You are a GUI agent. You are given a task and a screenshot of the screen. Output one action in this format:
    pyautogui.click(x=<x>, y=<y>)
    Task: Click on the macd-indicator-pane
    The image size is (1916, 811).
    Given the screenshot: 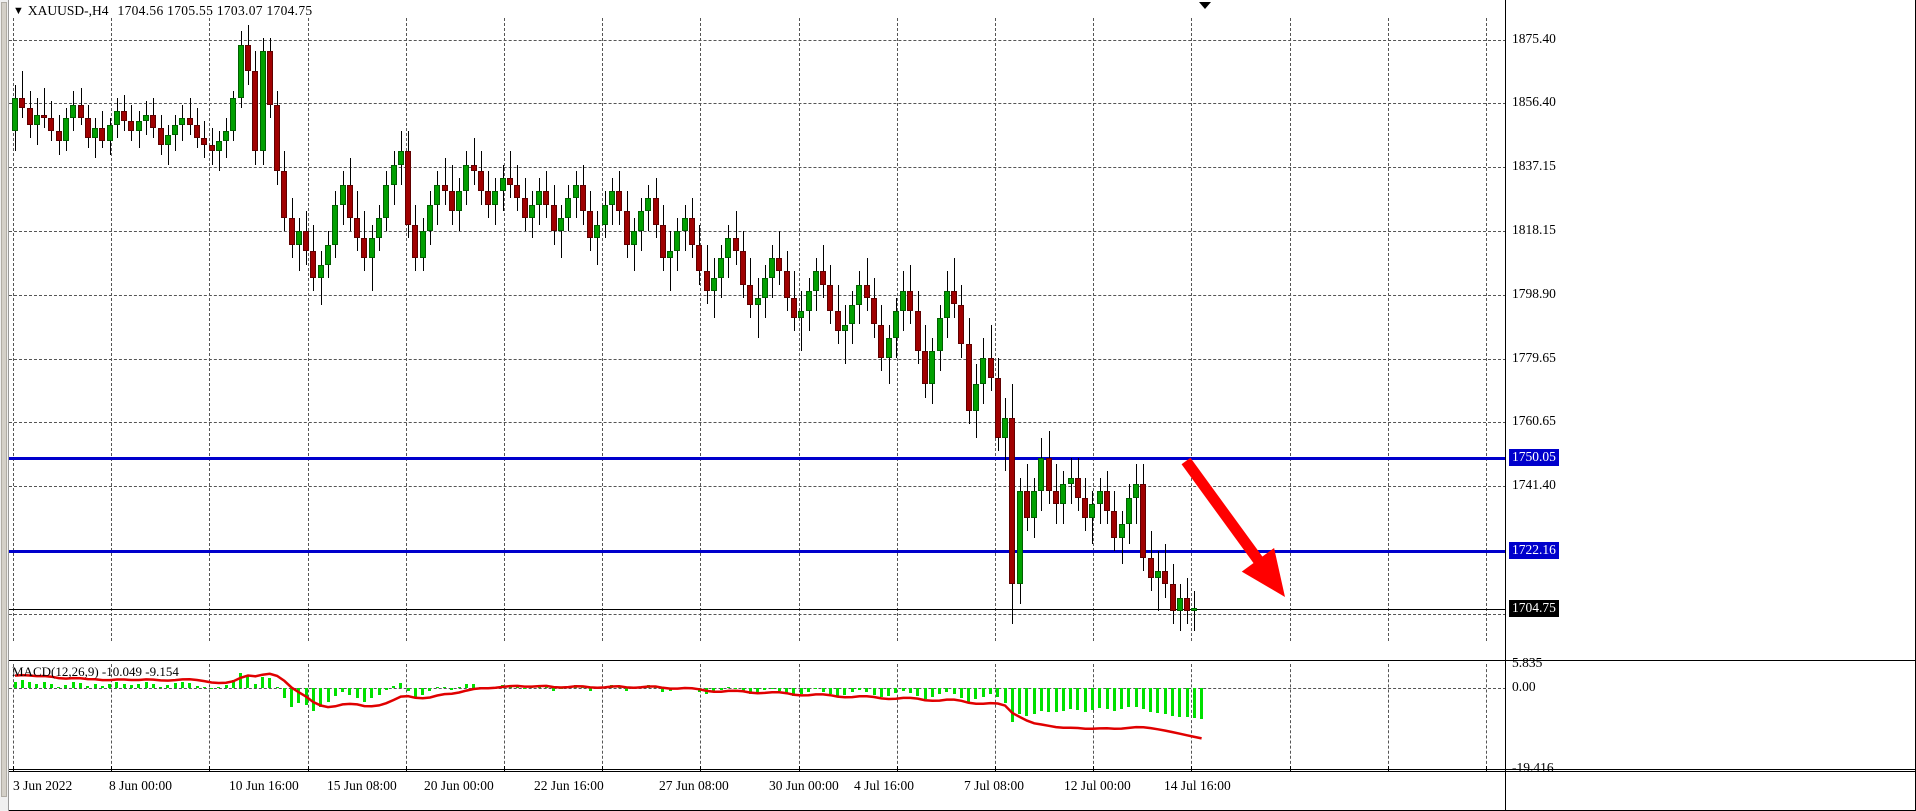 What is the action you would take?
    pyautogui.click(x=757, y=716)
    